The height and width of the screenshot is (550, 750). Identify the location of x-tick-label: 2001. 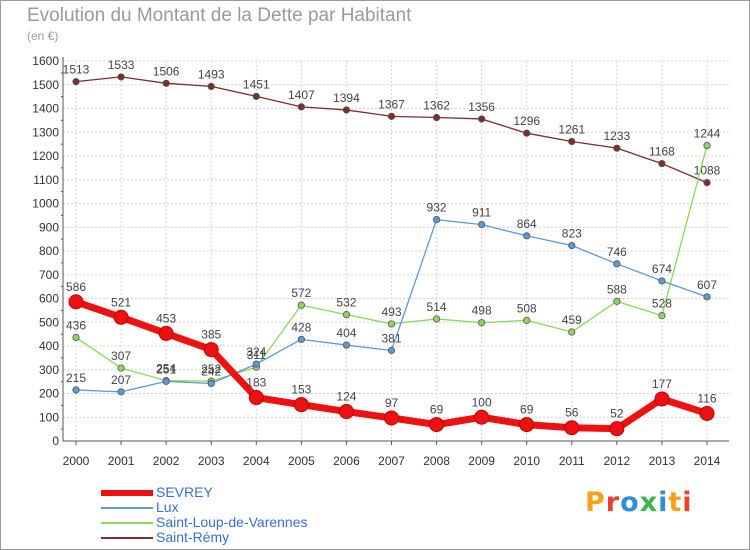
(121, 461).